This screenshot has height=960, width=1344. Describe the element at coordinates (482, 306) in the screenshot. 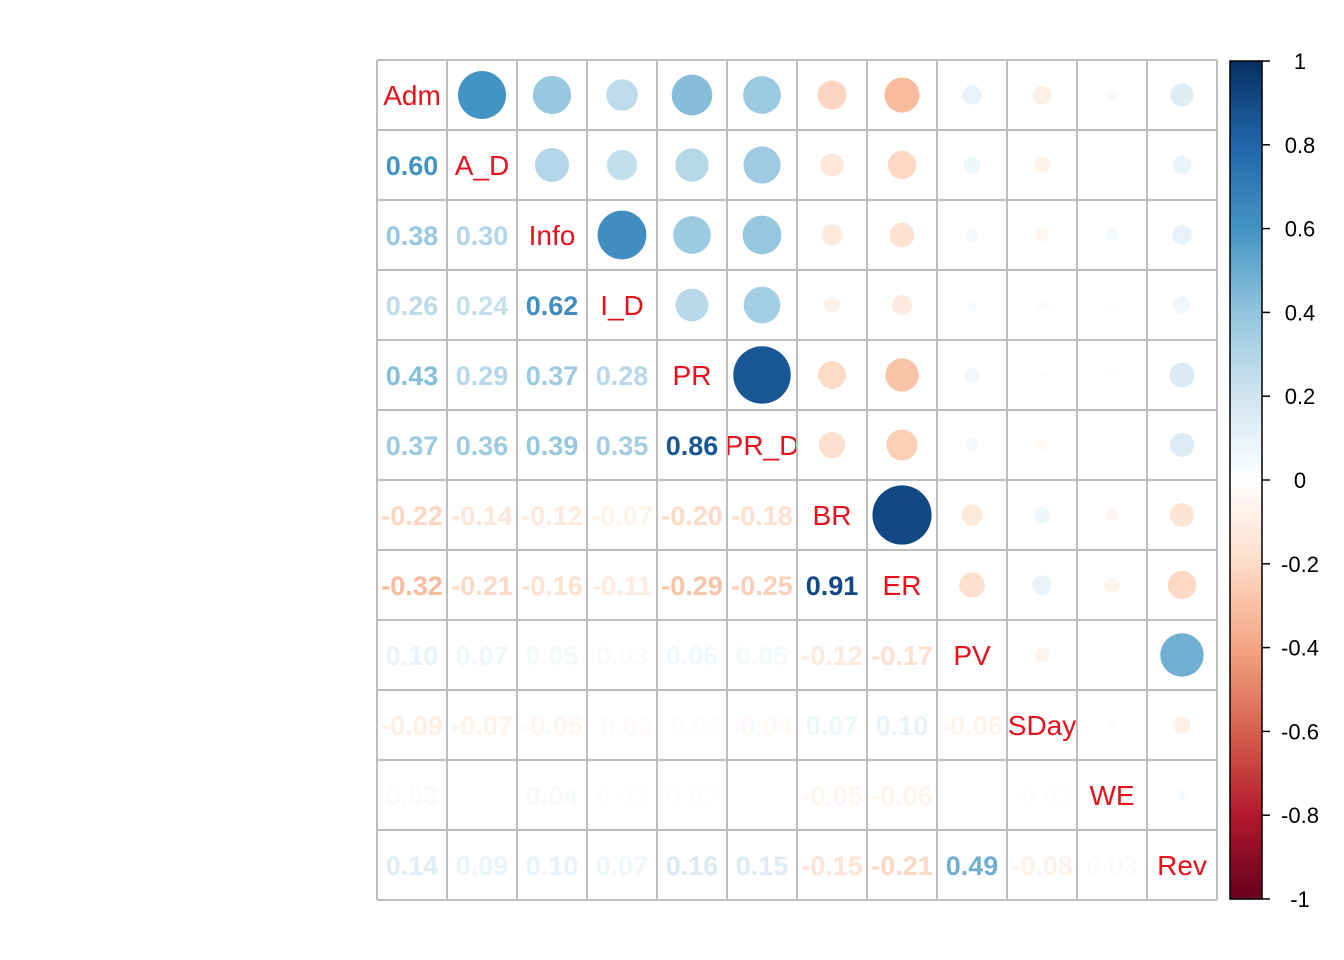

I see `correlation-value: 0.24` at that location.